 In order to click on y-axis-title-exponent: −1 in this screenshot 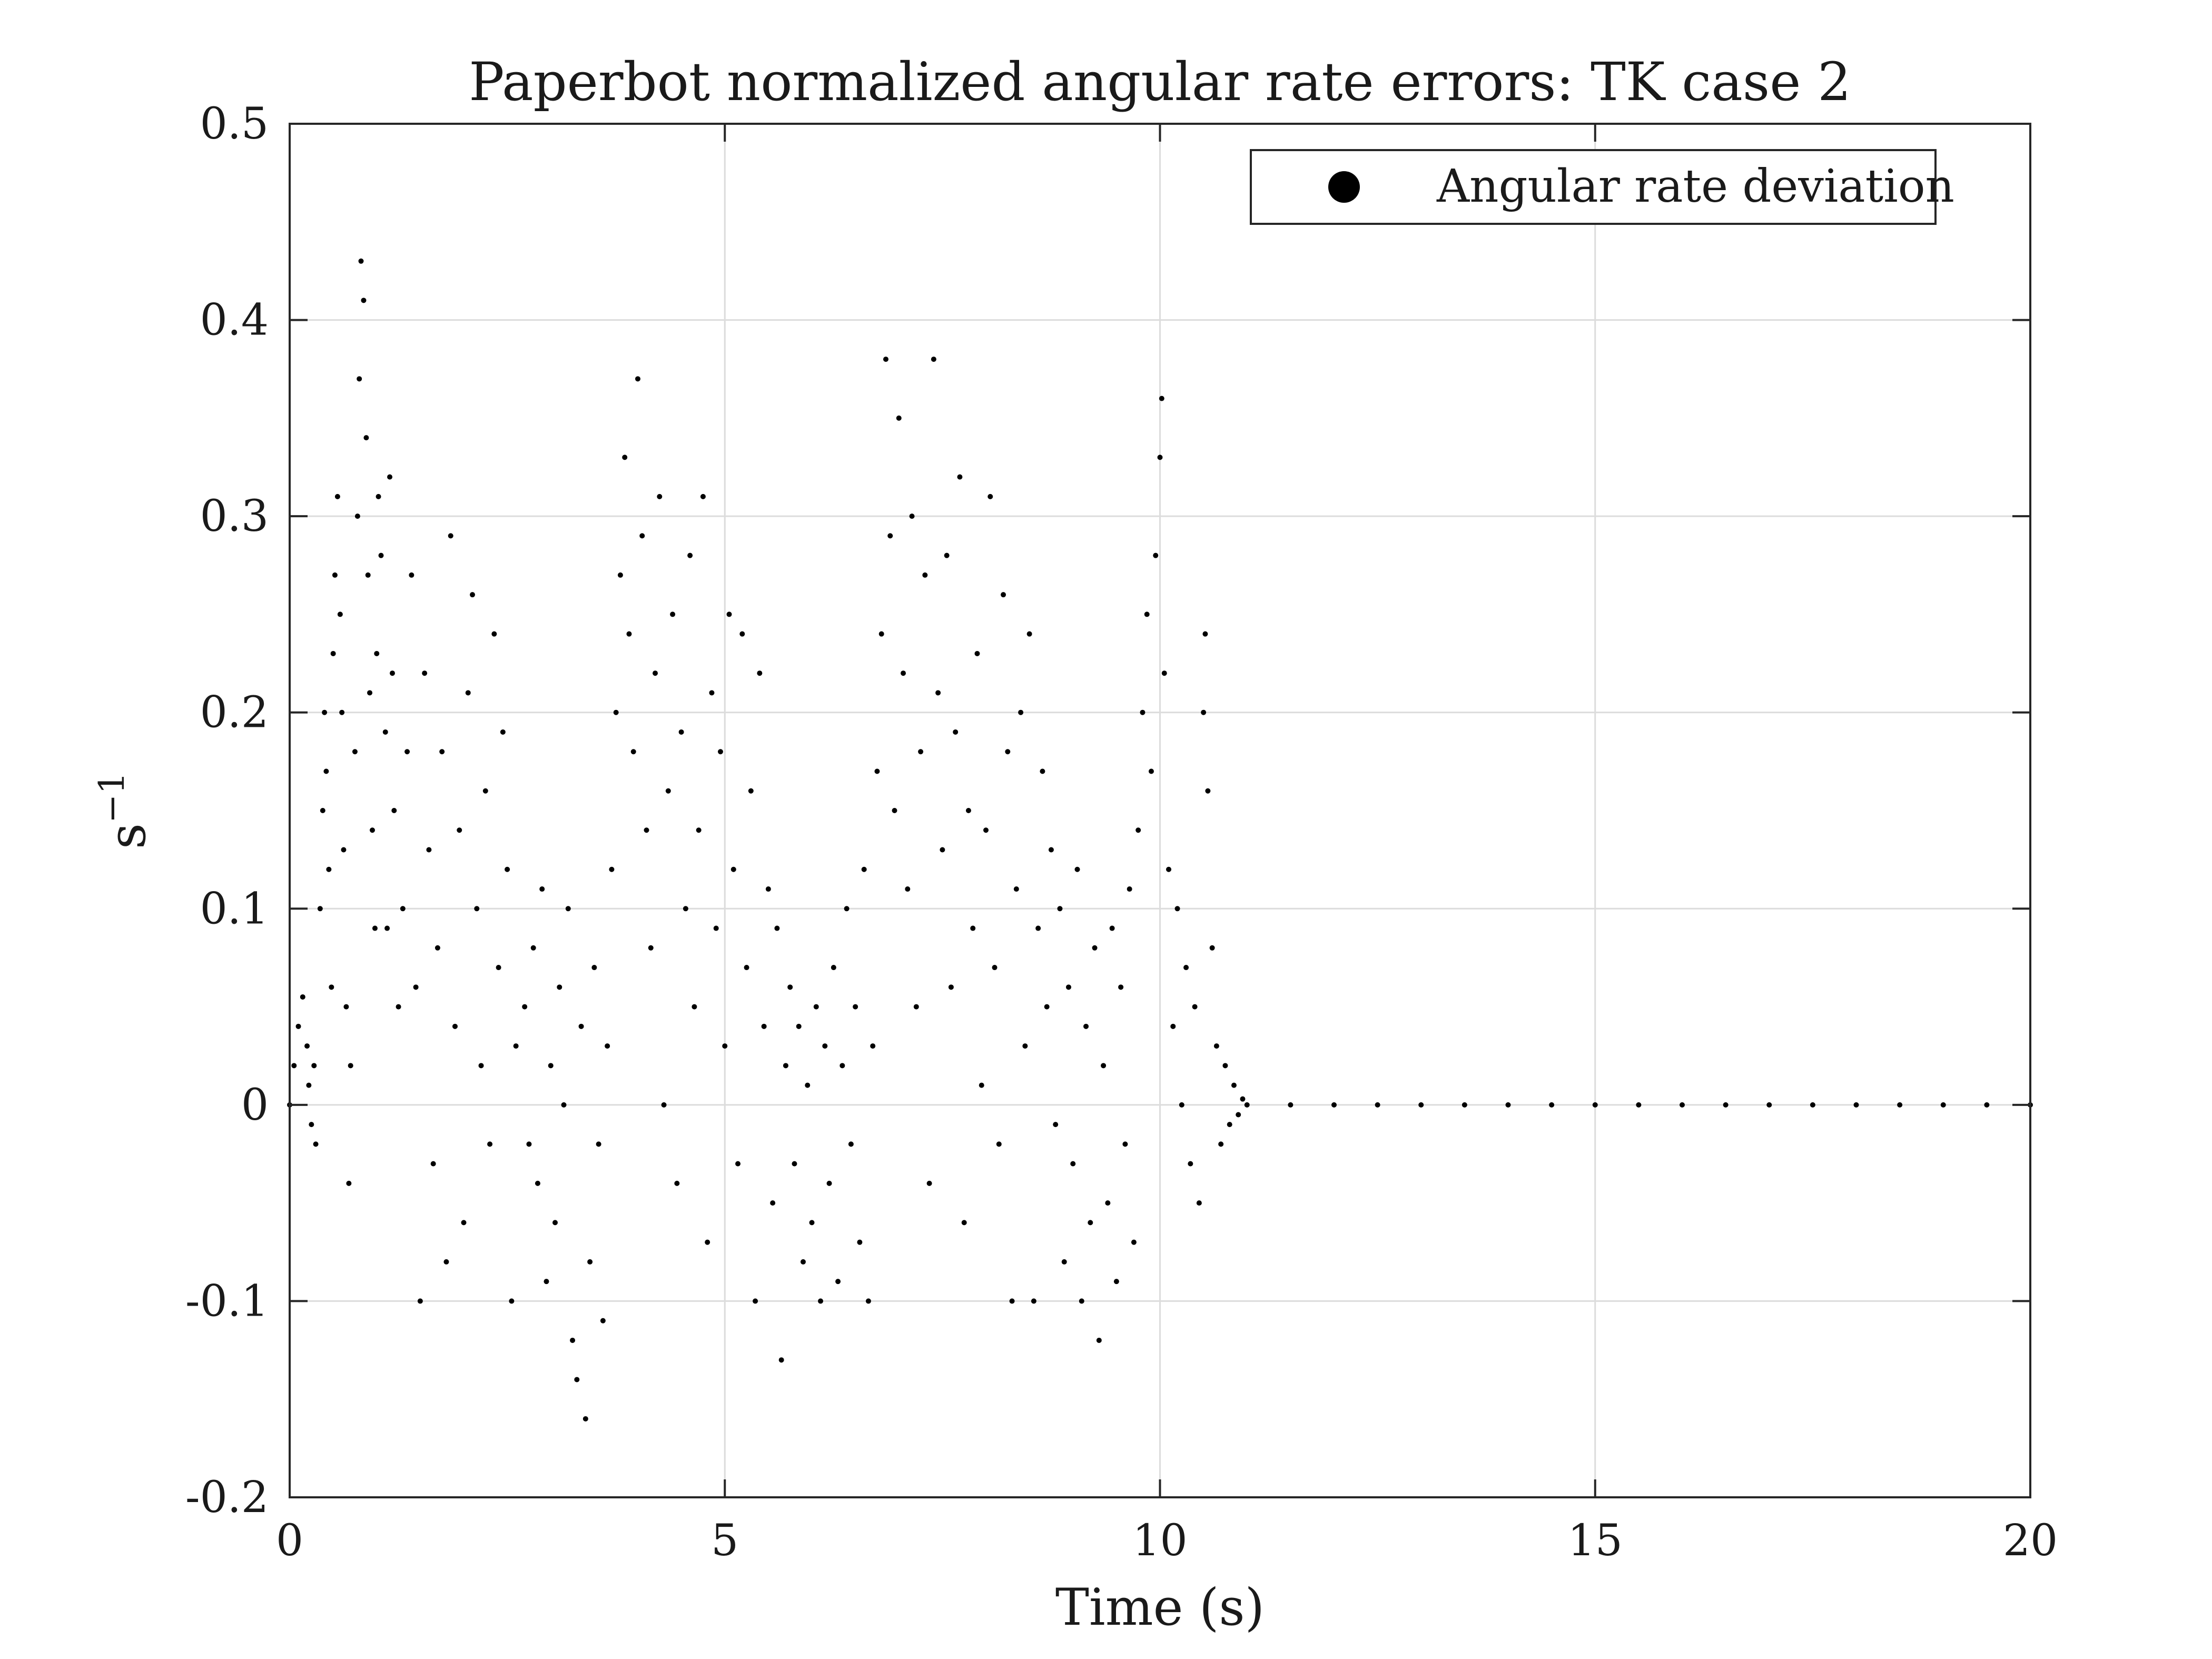, I will do `click(112, 797)`.